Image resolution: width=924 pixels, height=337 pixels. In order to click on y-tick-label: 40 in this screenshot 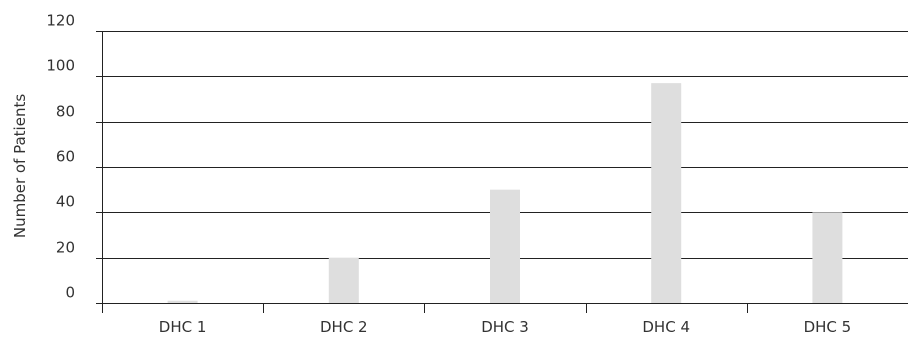, I will do `click(65, 202)`.